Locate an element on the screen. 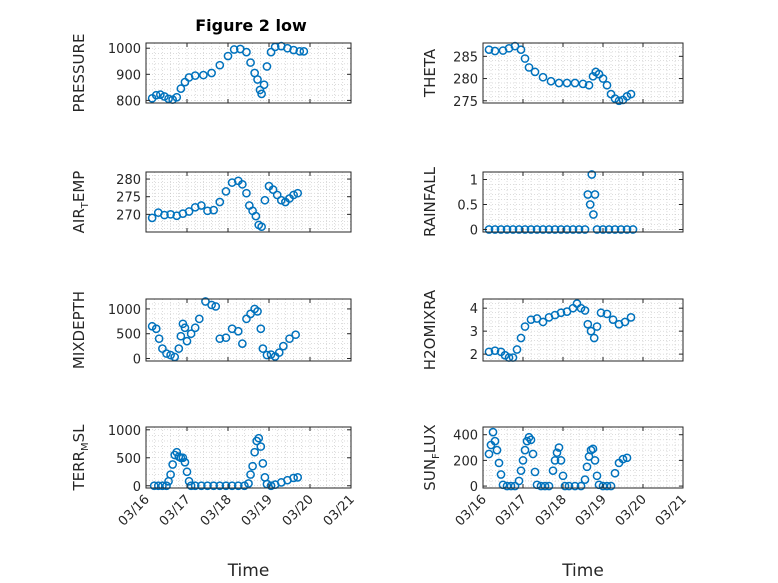  grid-lines is located at coordinates (248, 330).